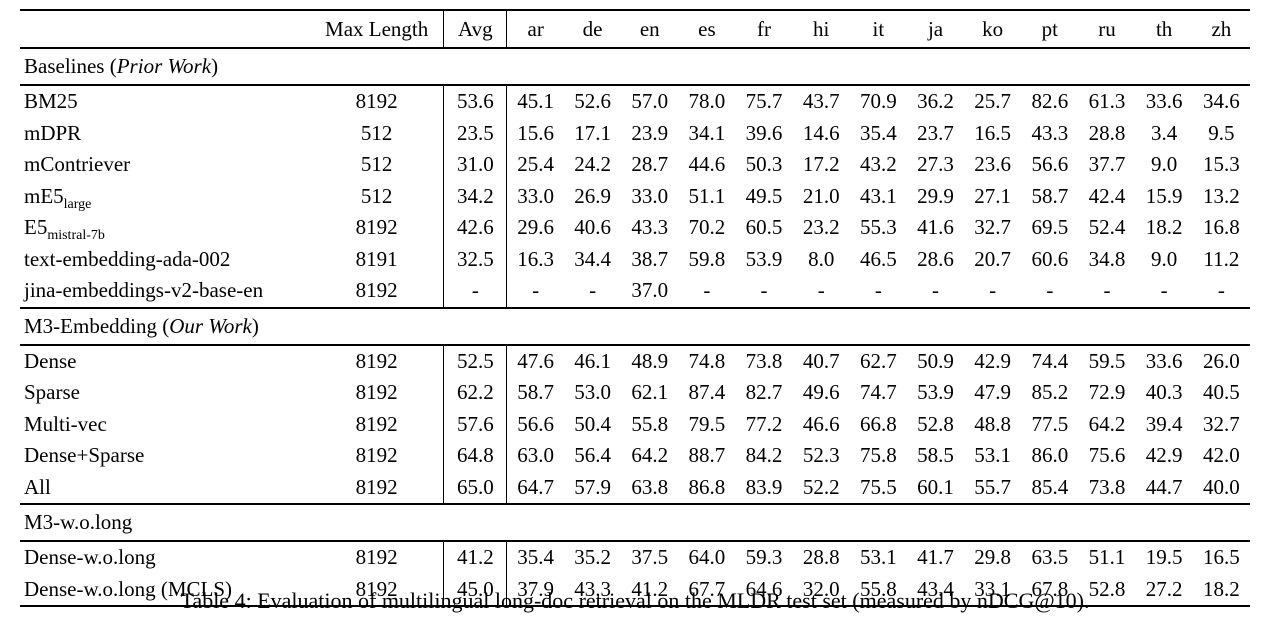 This screenshot has height=633, width=1270. I want to click on score-cell-fr: 50.3, so click(764, 164).